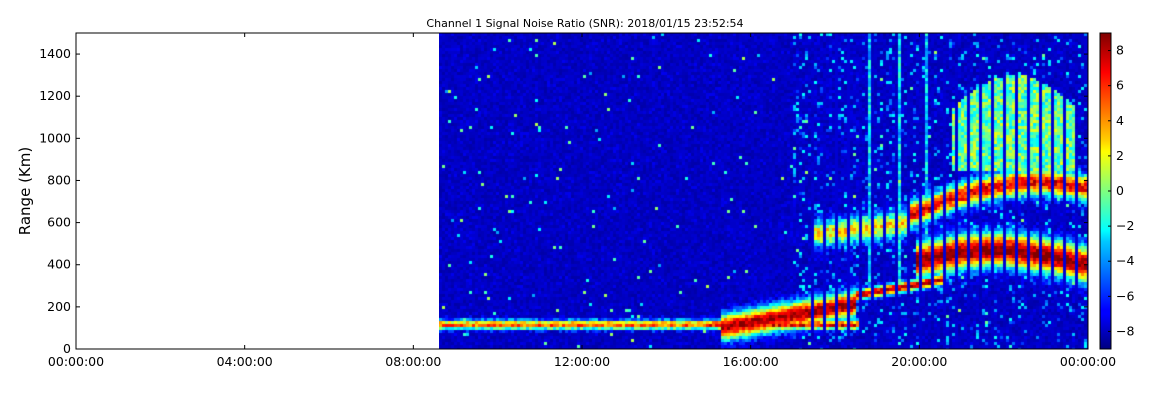 Image resolution: width=1150 pixels, height=407 pixels. What do you see at coordinates (67, 348) in the screenshot?
I see `y-tick-label: 0` at bounding box center [67, 348].